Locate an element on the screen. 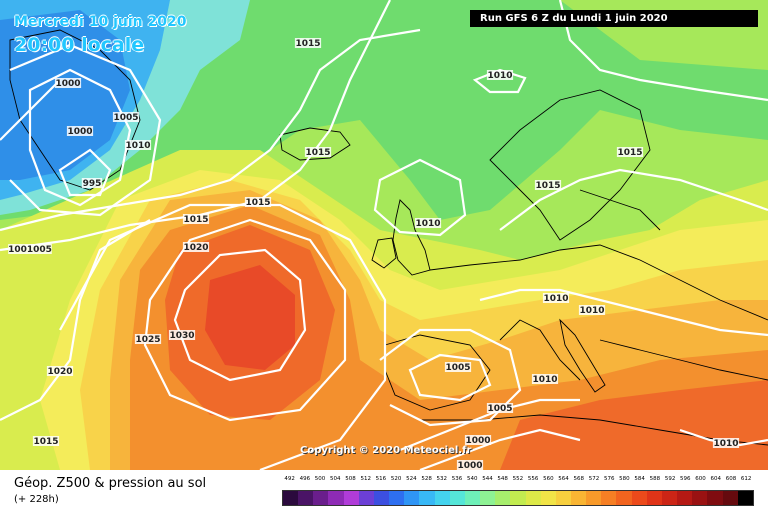  legend-value: 556 is located at coordinates (533, 479).